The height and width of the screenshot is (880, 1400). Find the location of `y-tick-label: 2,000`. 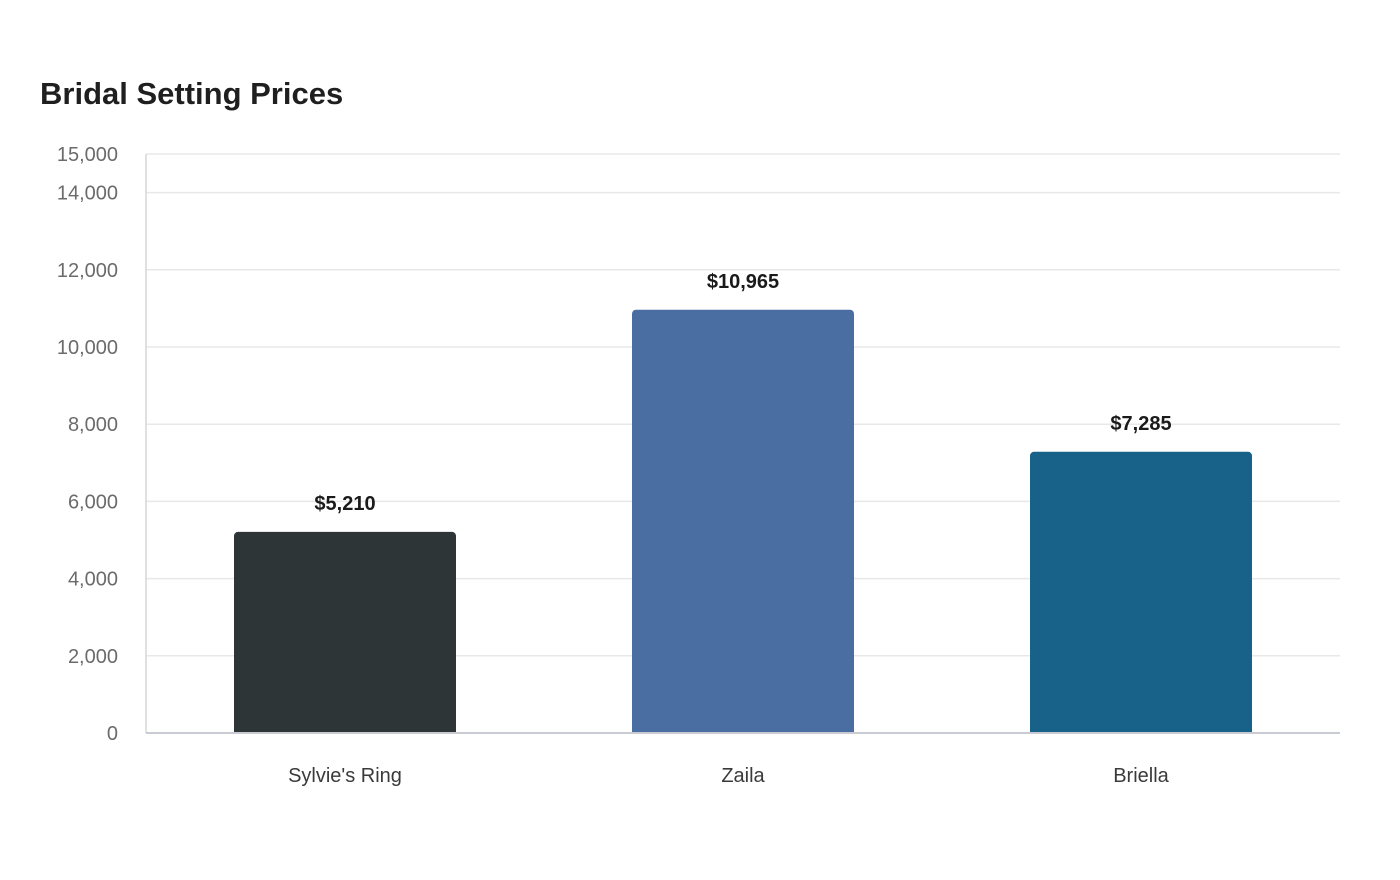

y-tick-label: 2,000 is located at coordinates (93, 657).